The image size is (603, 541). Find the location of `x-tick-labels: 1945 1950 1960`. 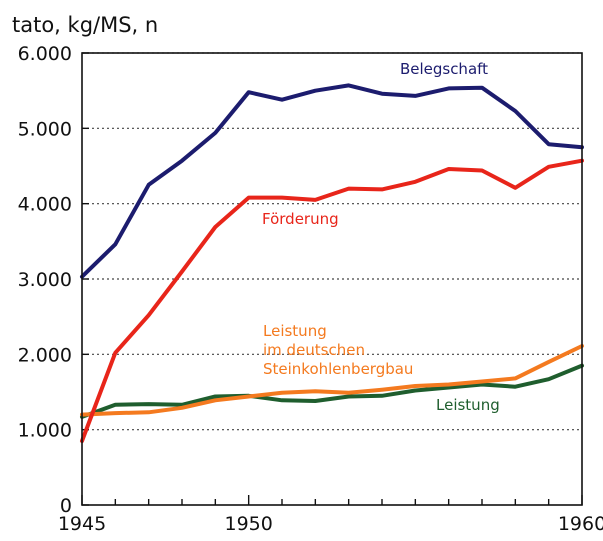

x-tick-labels: 1945 1950 1960 is located at coordinates (330, 524).